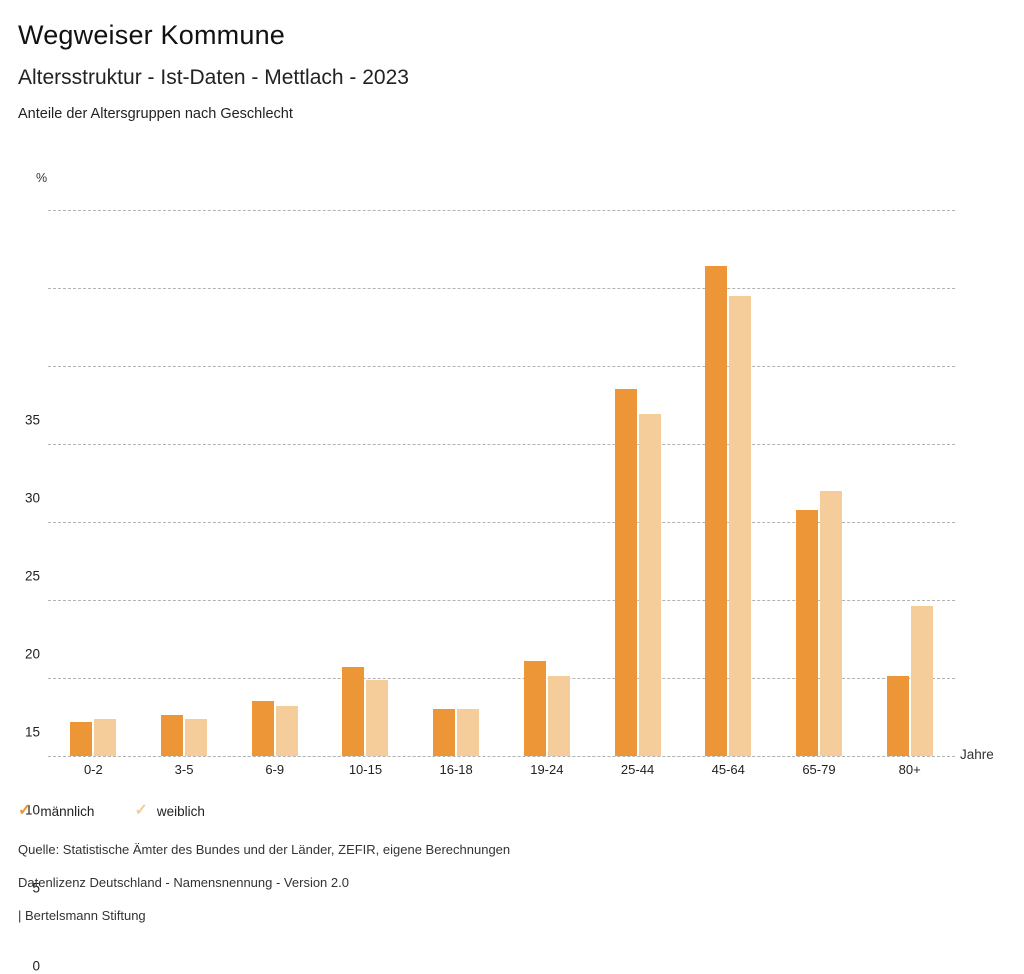  Describe the element at coordinates (637, 769) in the screenshot. I see `x-axis-tick-label: 25-44` at that location.